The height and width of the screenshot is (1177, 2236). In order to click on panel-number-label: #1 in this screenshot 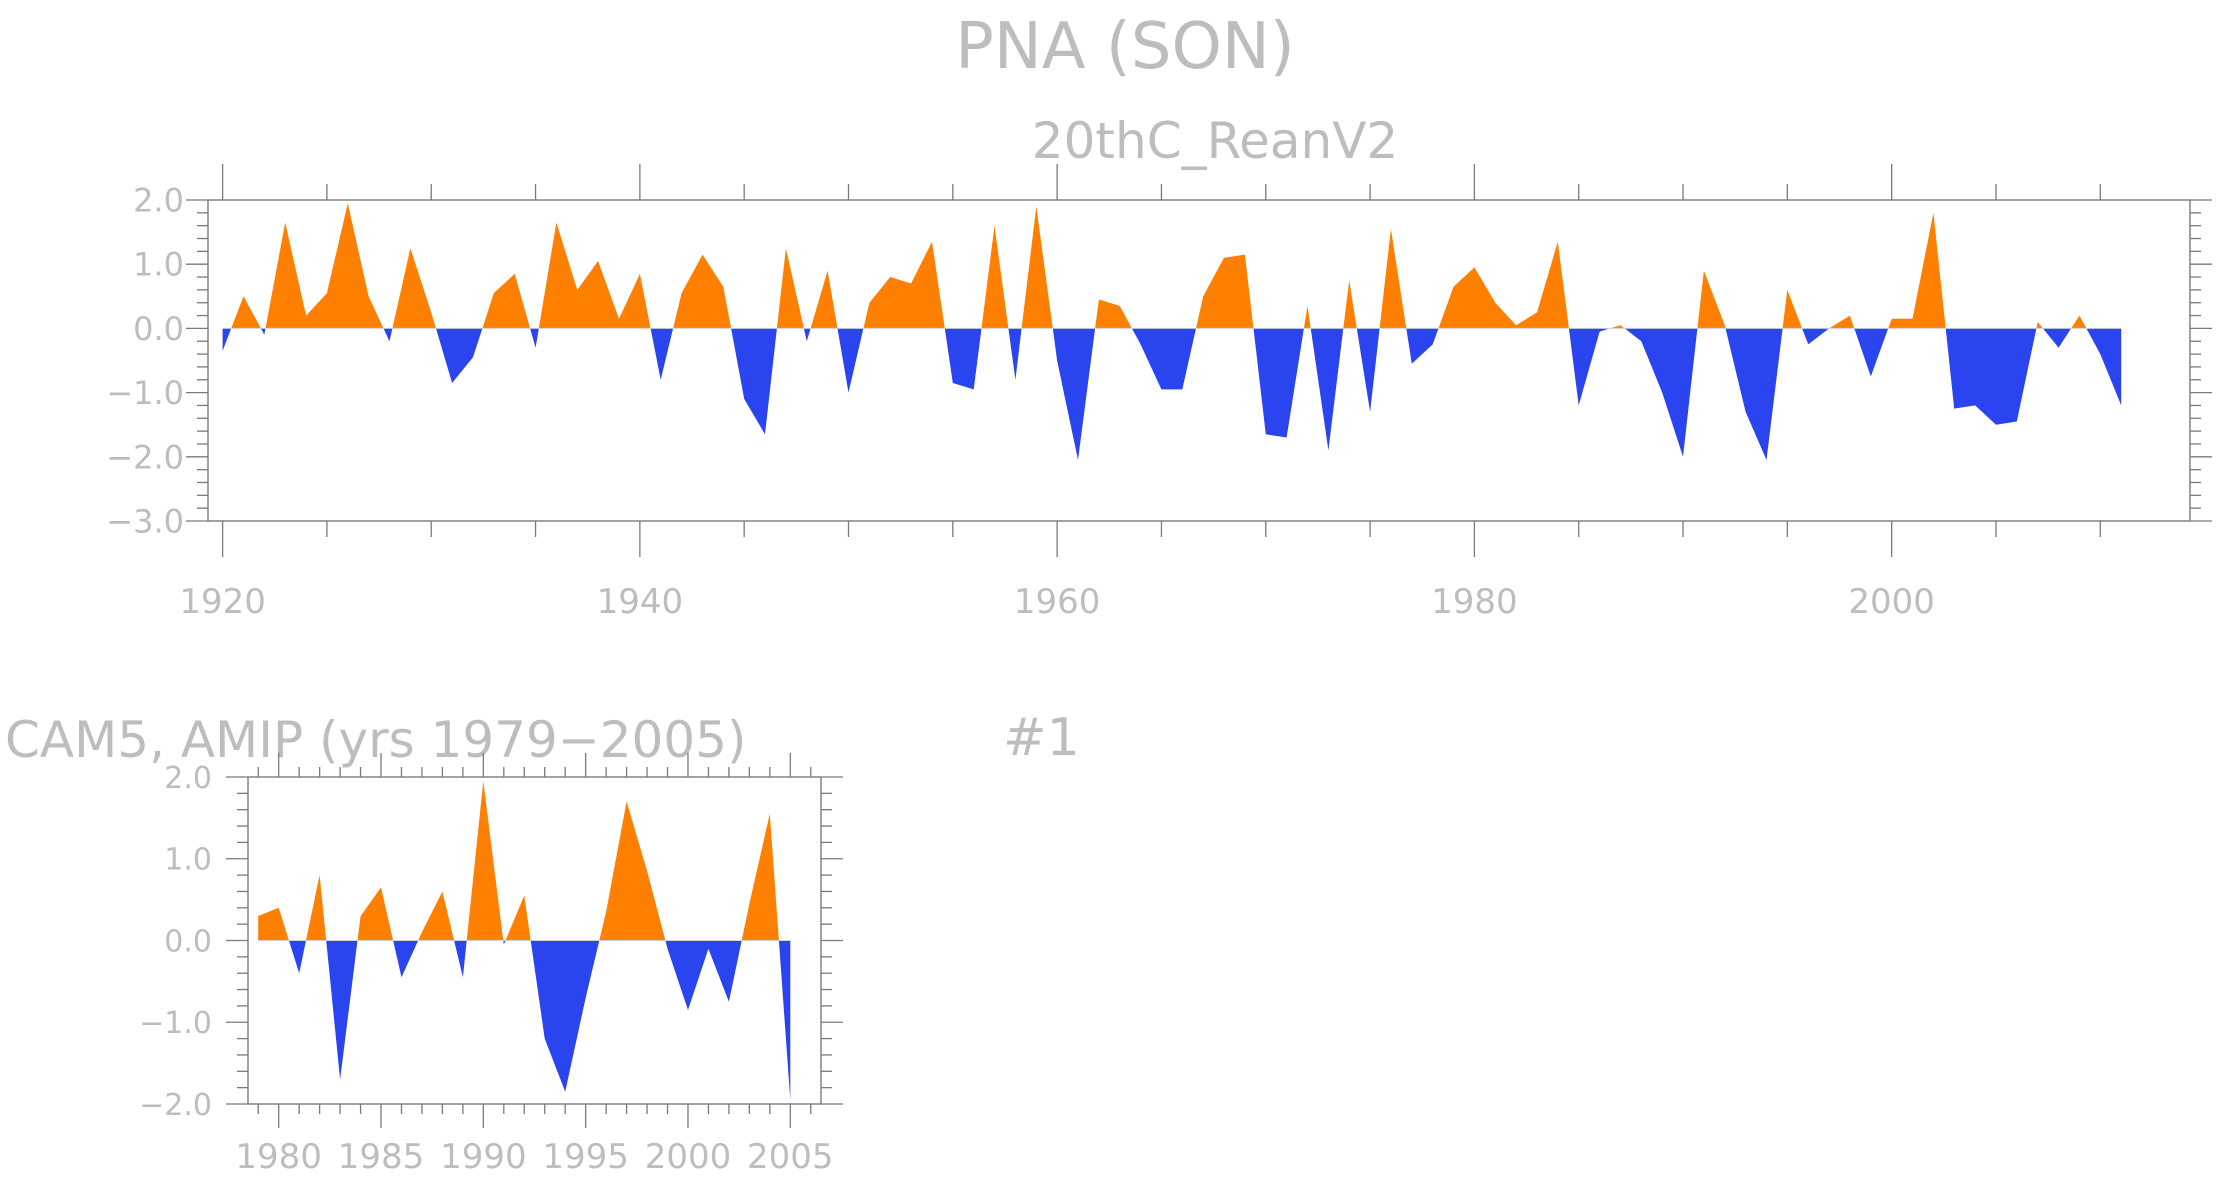, I will do `click(1041, 738)`.